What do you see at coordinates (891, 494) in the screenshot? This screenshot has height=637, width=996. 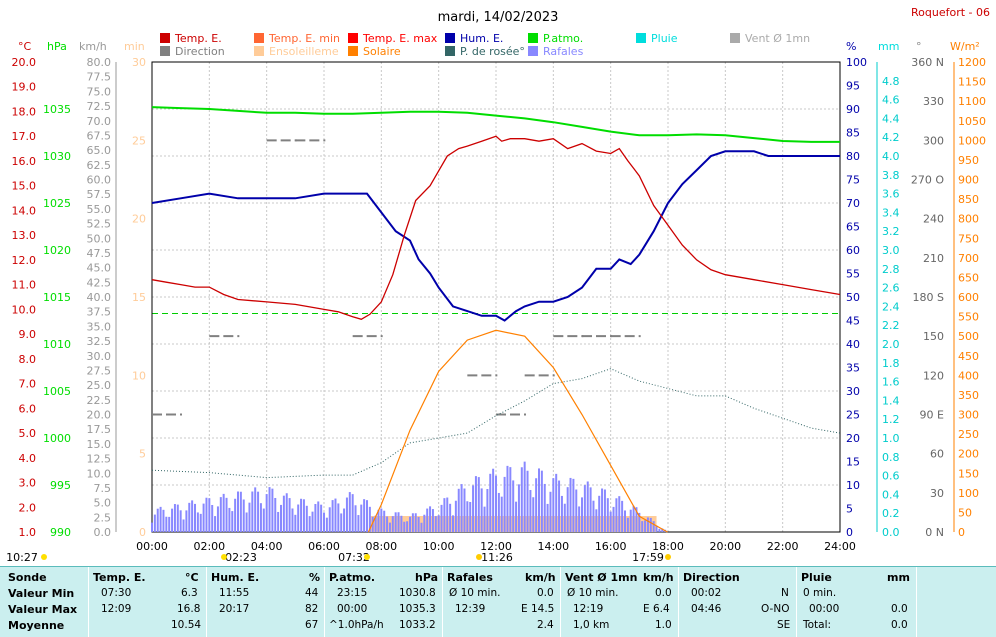 I see `rain-axis-tick: 0.4` at bounding box center [891, 494].